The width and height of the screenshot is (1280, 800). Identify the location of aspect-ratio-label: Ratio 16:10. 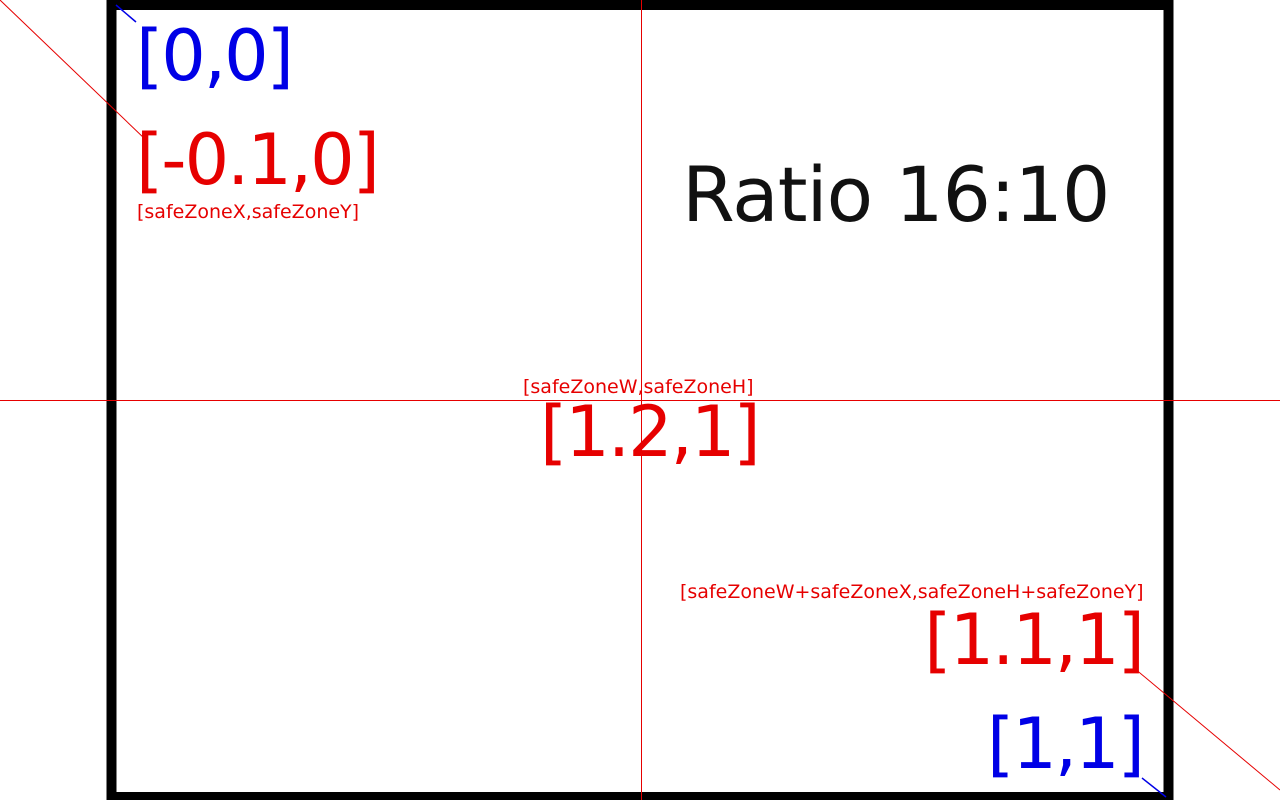
(896, 194).